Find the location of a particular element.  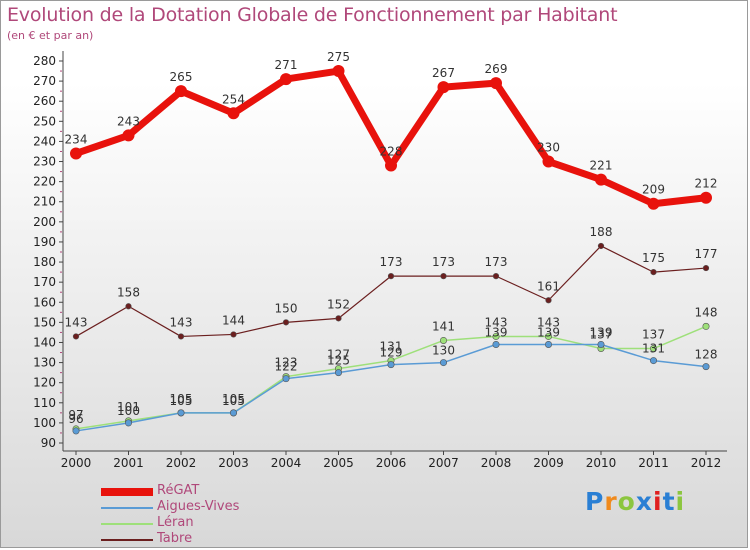

data-label: 152 is located at coordinates (338, 304).